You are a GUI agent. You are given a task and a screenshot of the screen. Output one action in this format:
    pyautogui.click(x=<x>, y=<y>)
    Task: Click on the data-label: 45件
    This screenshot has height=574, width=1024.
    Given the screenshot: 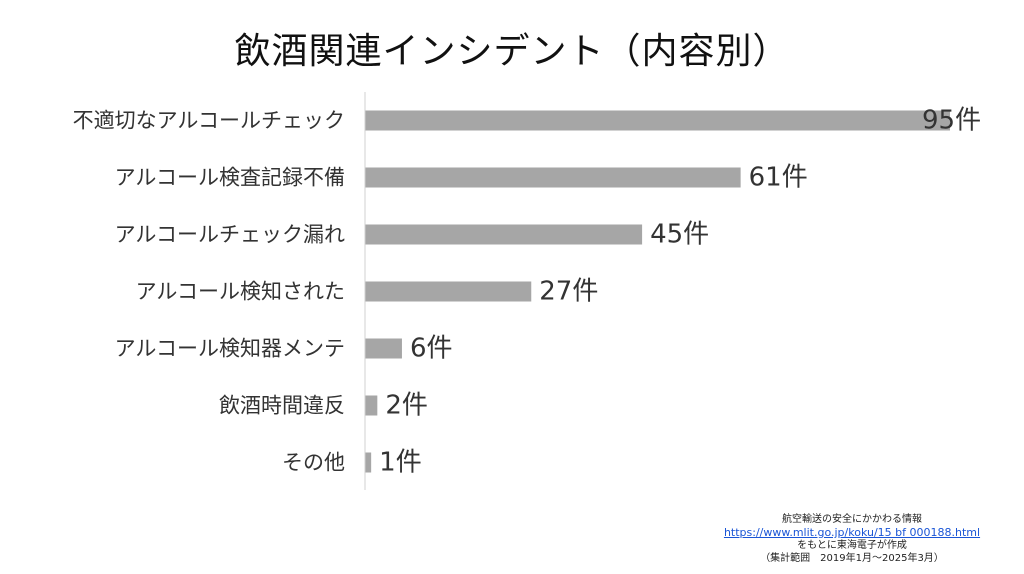 What is the action you would take?
    pyautogui.click(x=679, y=235)
    